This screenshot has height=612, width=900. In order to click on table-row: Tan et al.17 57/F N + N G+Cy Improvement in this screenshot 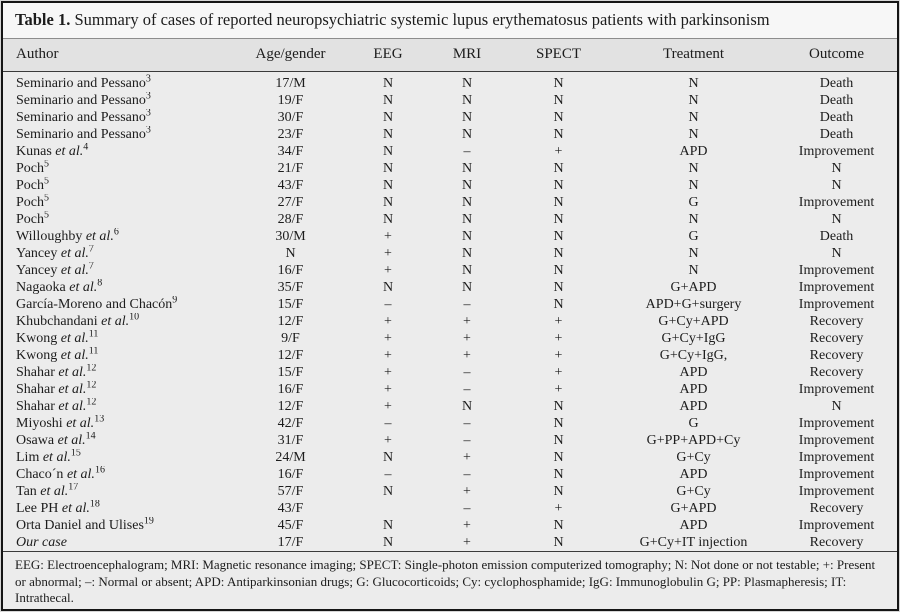, I will do `click(450, 491)`.